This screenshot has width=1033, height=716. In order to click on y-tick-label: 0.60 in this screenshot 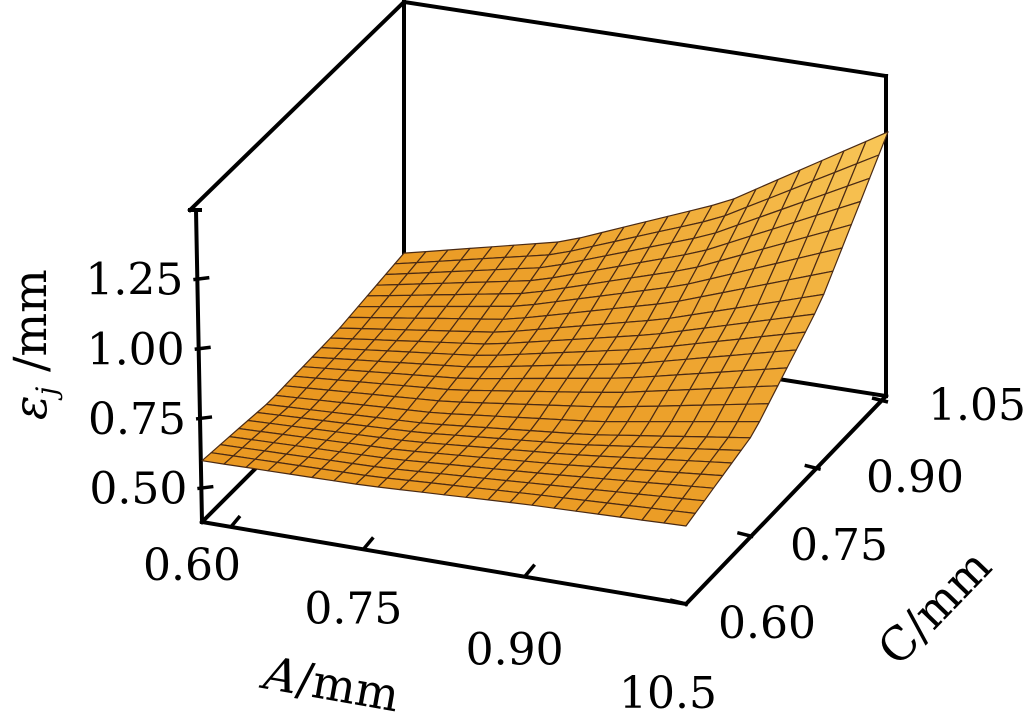, I will do `click(767, 623)`.